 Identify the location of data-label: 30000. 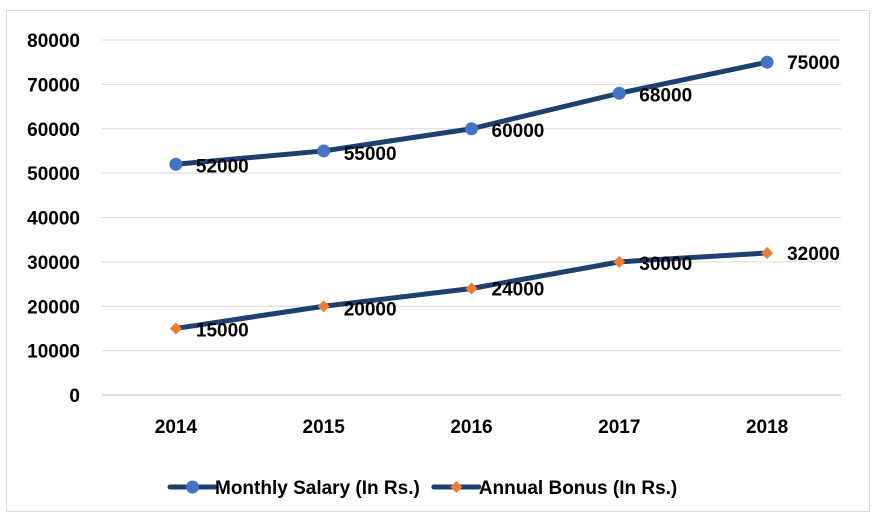
(665, 264).